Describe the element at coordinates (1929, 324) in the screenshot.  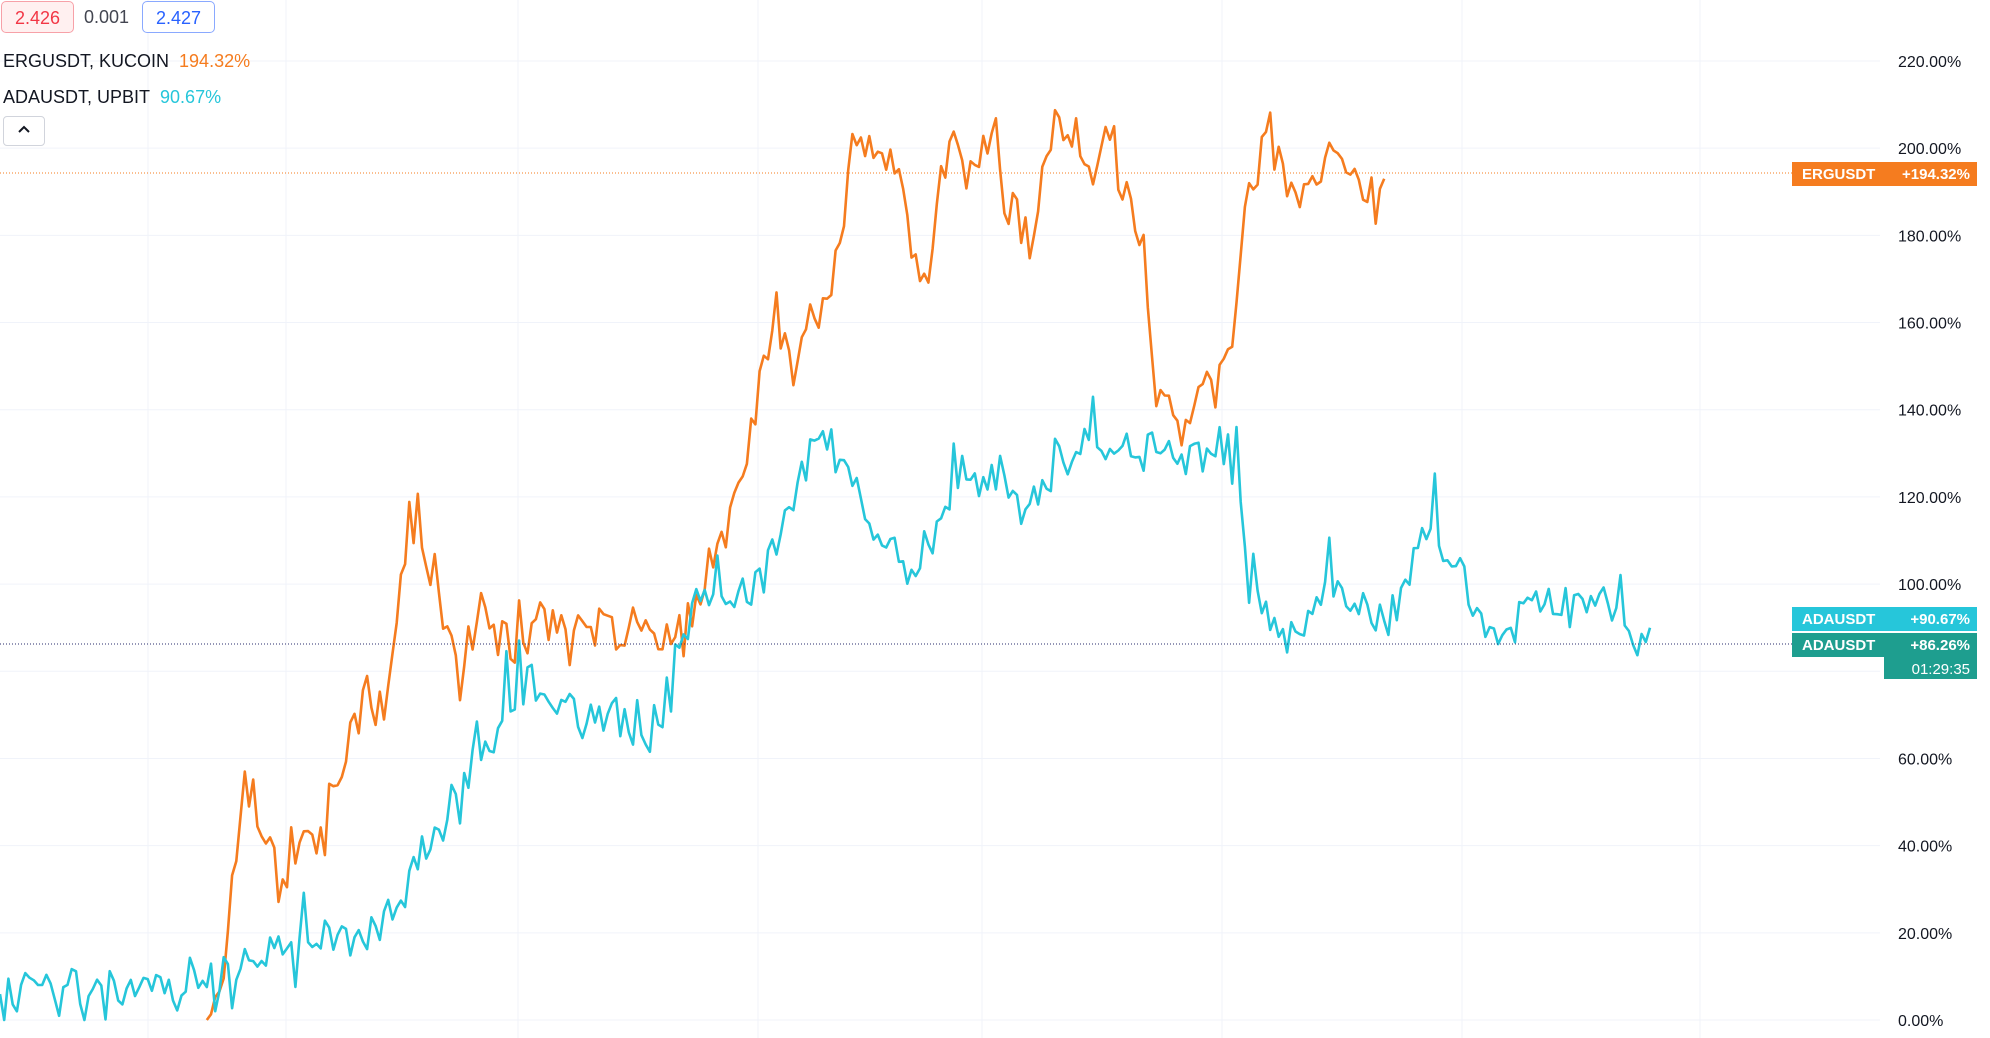
I see `y-tick-label: 160.00%` at that location.